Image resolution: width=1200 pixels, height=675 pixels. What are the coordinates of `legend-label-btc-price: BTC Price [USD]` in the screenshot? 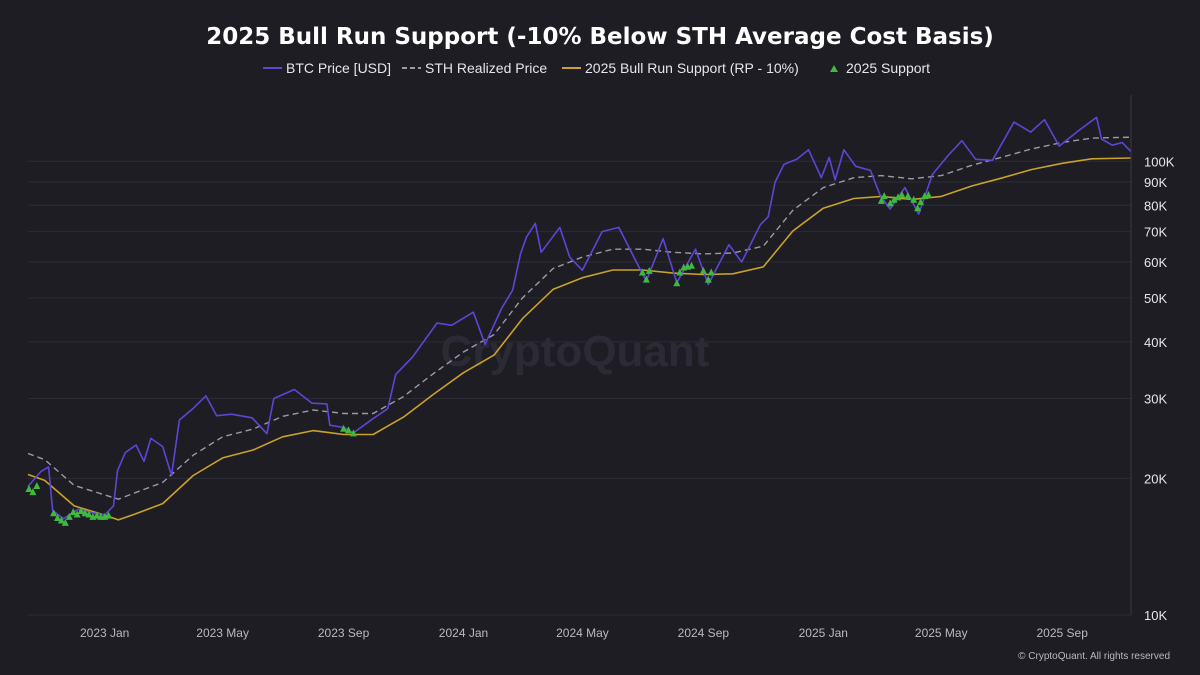 It's located at (338, 68).